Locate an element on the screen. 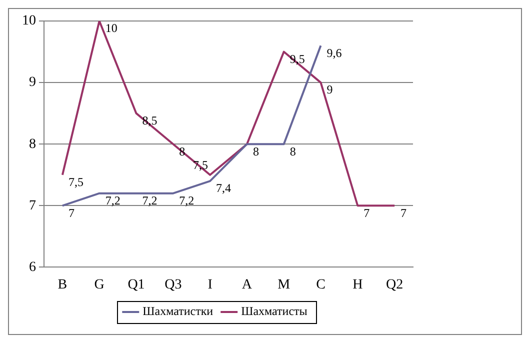 The image size is (530, 343). x-tick-label: A is located at coordinates (247, 284).